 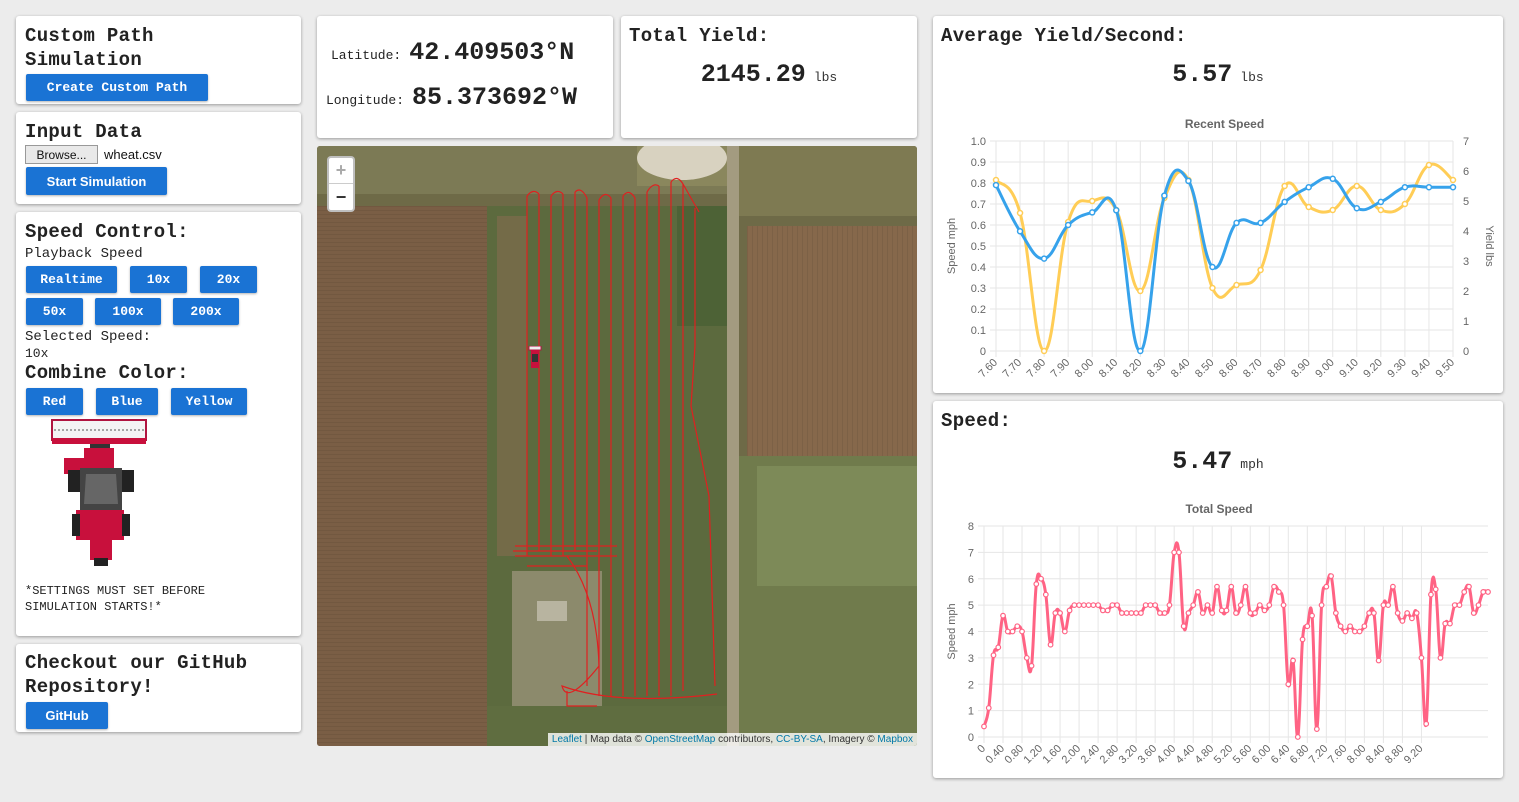 I want to click on y-tick-label: 5, so click(x=971, y=606).